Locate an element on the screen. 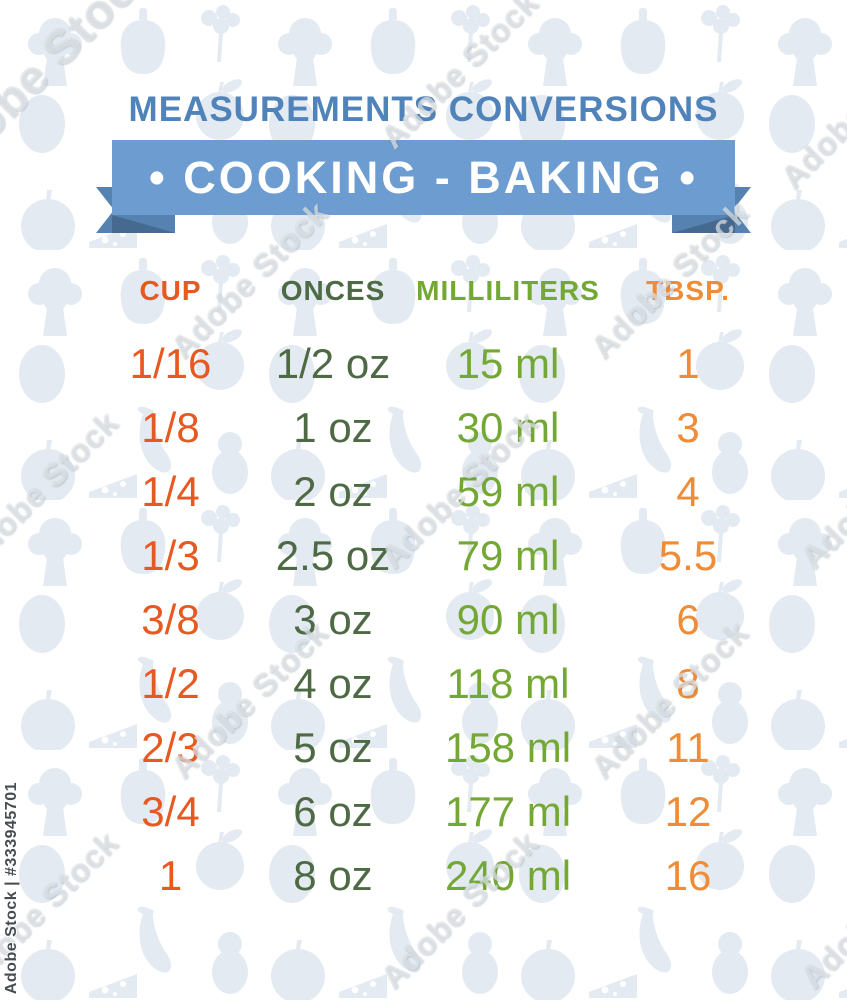 The width and height of the screenshot is (847, 1000). cell-cup: 1/8 is located at coordinates (170, 427).